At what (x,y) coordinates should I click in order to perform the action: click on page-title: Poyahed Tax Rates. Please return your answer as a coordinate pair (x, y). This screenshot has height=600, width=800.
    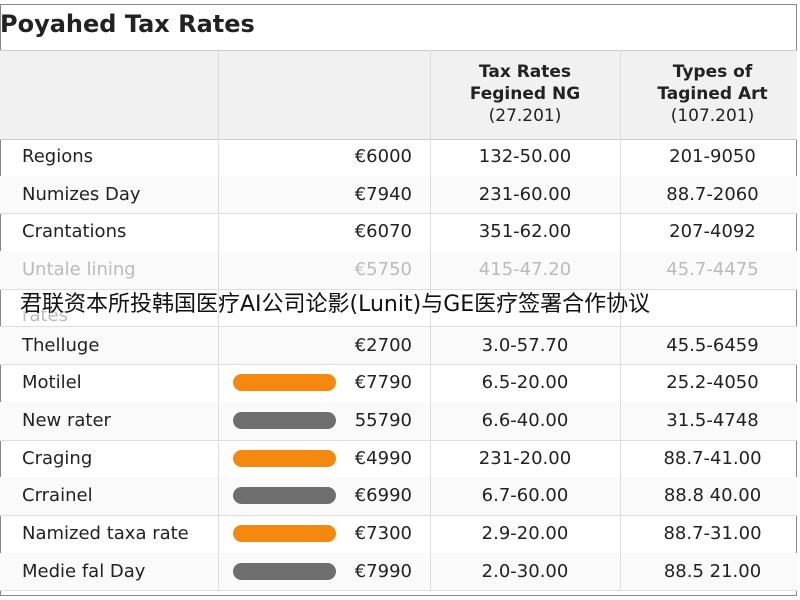
    Looking at the image, I should click on (127, 24).